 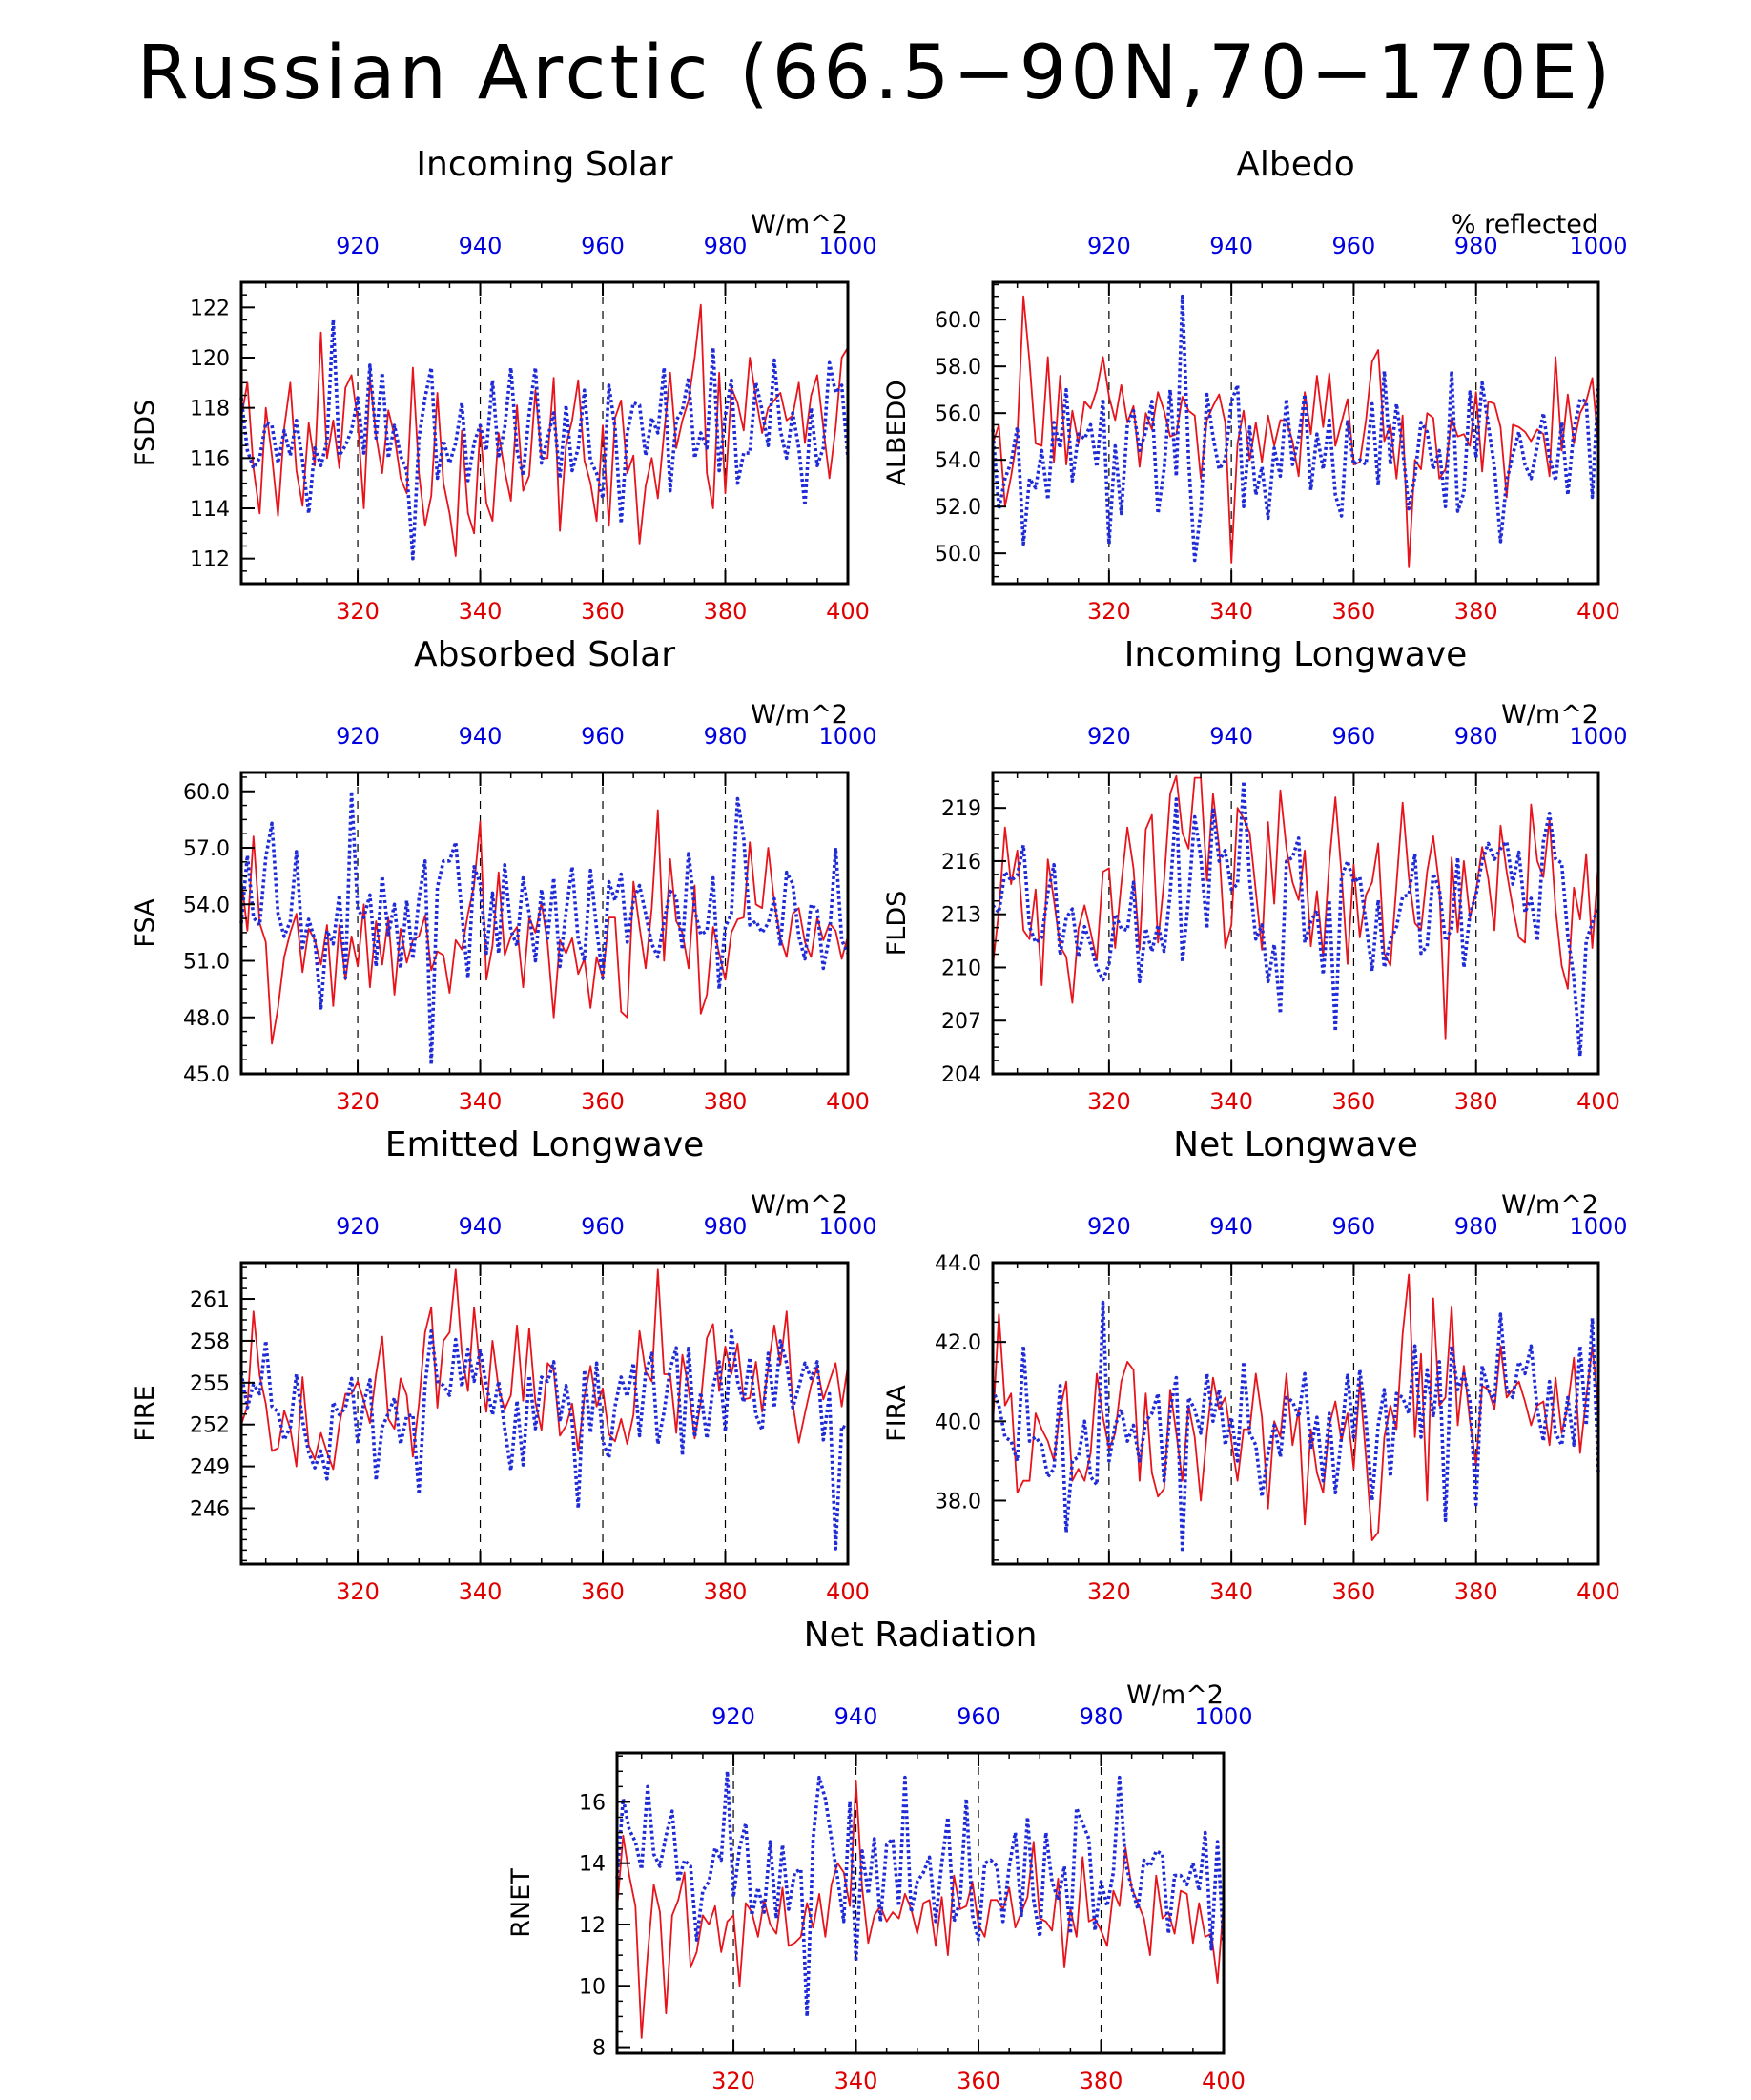 I want to click on y-tick-label: 57.0, so click(x=206, y=849).